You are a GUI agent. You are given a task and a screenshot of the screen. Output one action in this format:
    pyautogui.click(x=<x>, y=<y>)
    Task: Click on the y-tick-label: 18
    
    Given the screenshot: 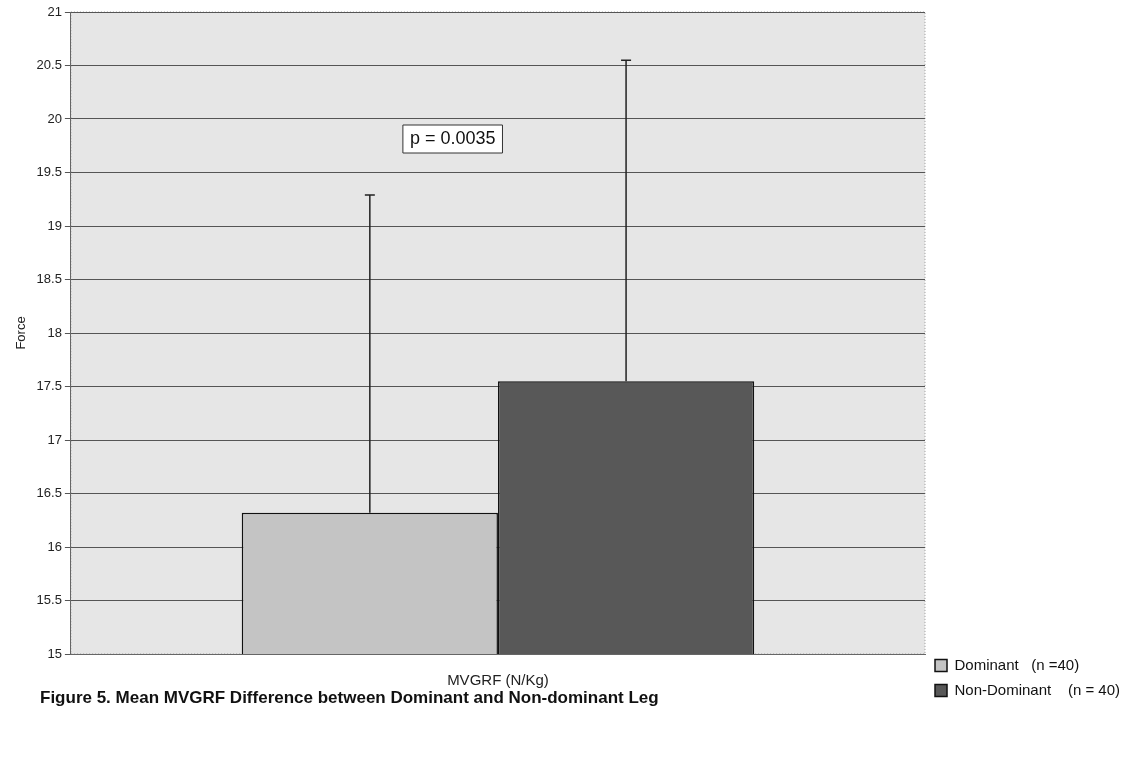 What is the action you would take?
    pyautogui.click(x=54, y=332)
    